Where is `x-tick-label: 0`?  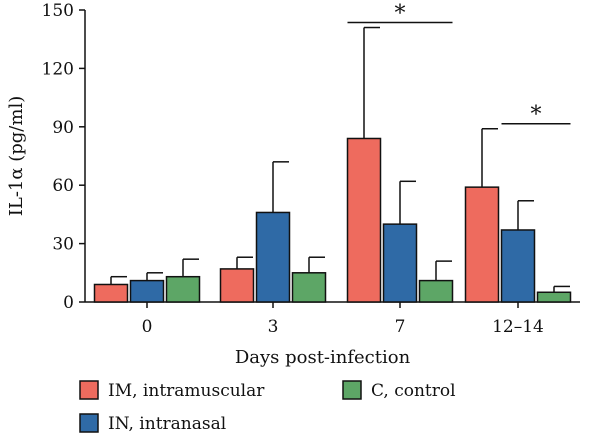
x-tick-label: 0 is located at coordinates (147, 327).